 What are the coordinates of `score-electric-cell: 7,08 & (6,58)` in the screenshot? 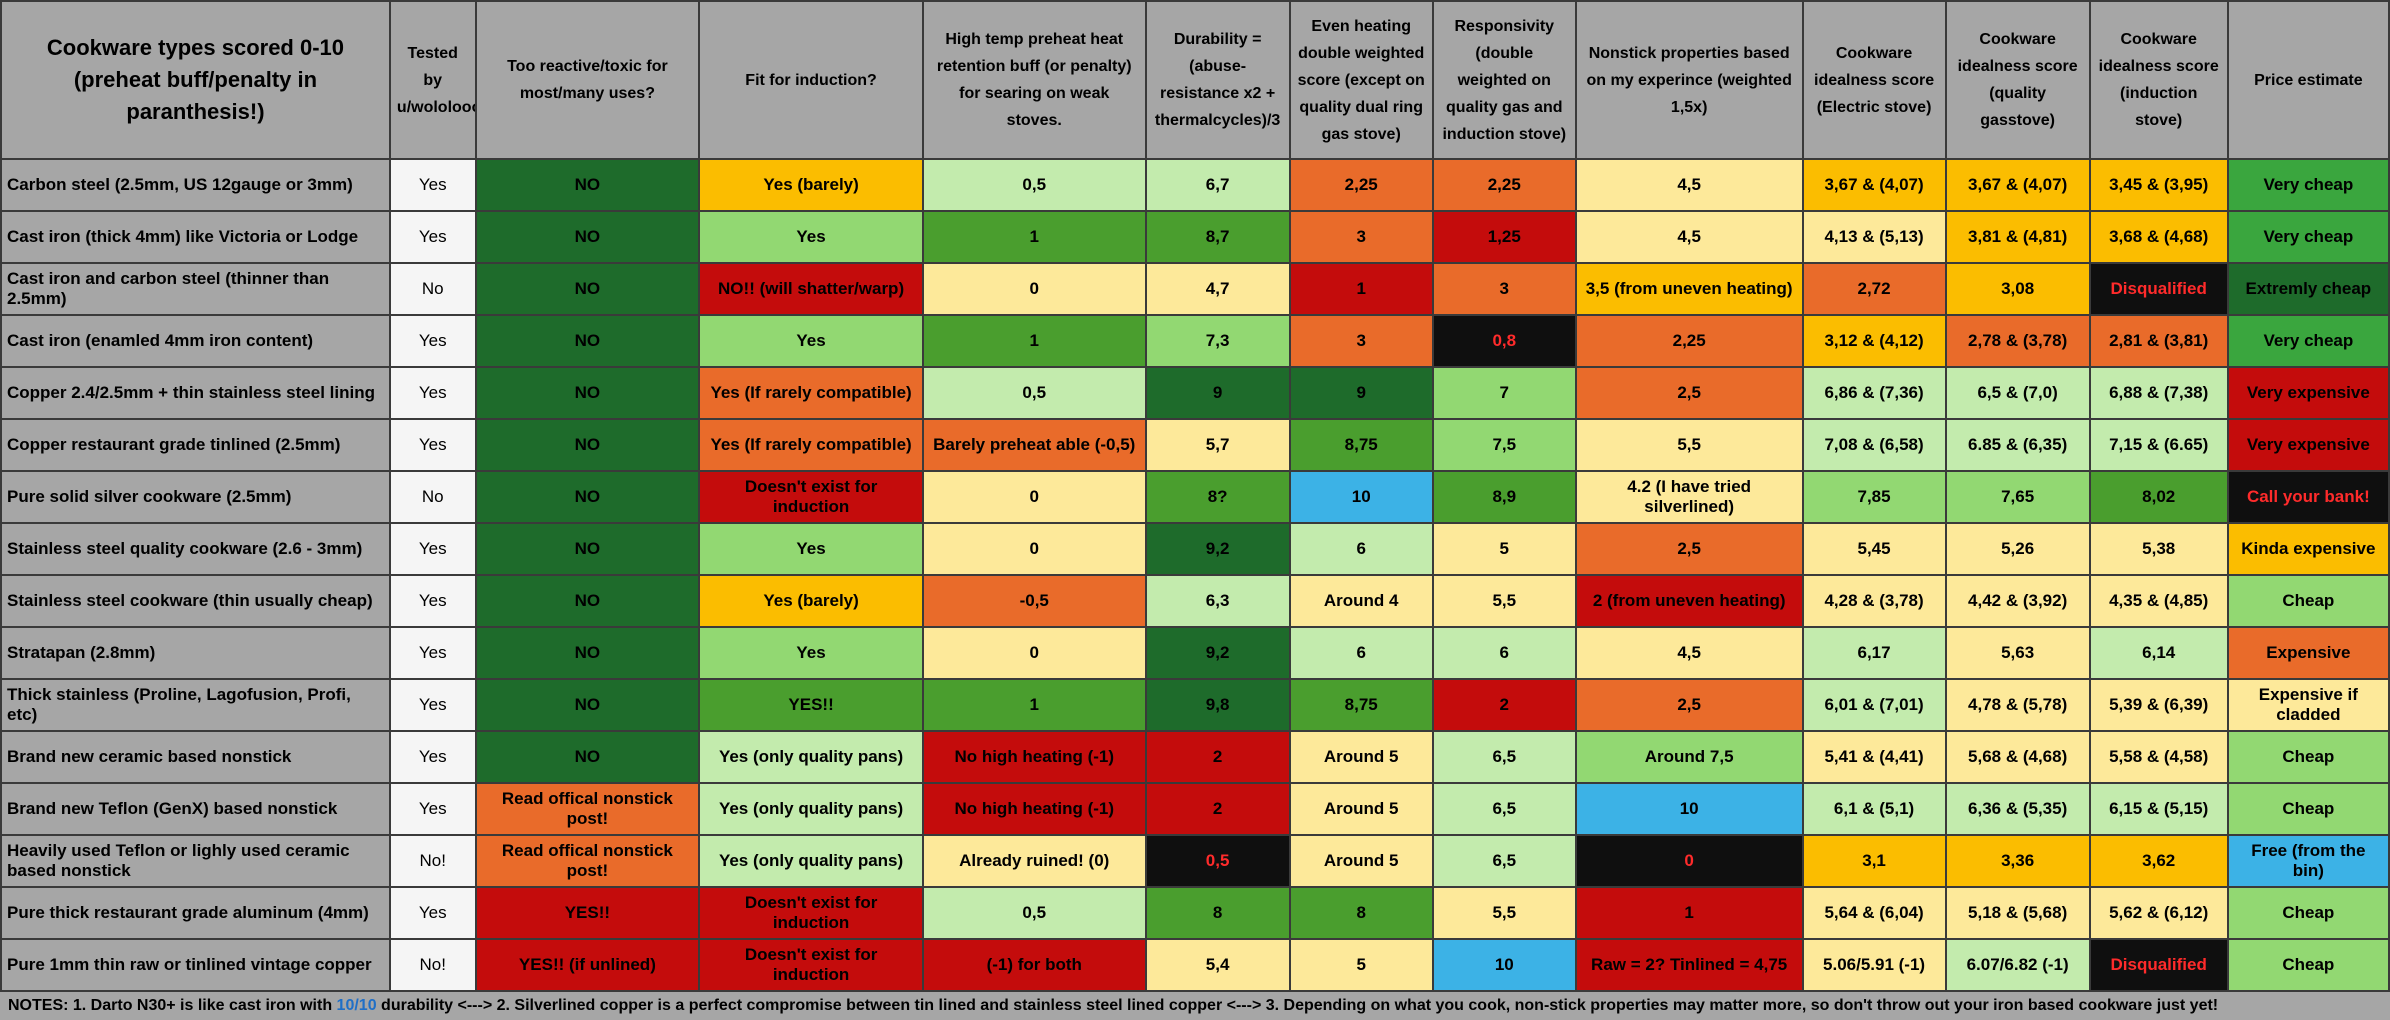 It's located at (1874, 445).